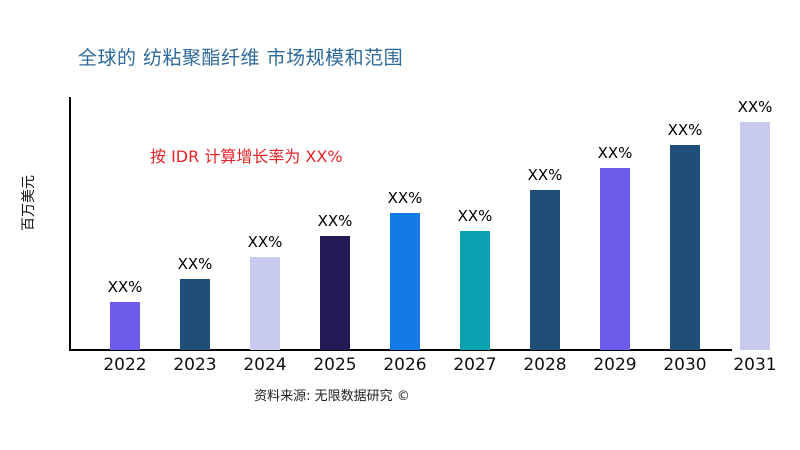 The height and width of the screenshot is (450, 800). What do you see at coordinates (195, 314) in the screenshot?
I see `bar-2023` at bounding box center [195, 314].